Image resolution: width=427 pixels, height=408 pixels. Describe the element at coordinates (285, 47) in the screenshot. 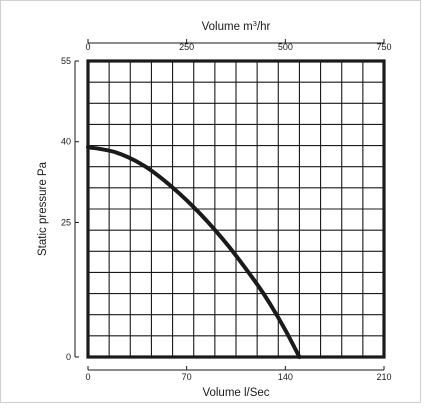

I see `x-top-tick-label: 500` at that location.